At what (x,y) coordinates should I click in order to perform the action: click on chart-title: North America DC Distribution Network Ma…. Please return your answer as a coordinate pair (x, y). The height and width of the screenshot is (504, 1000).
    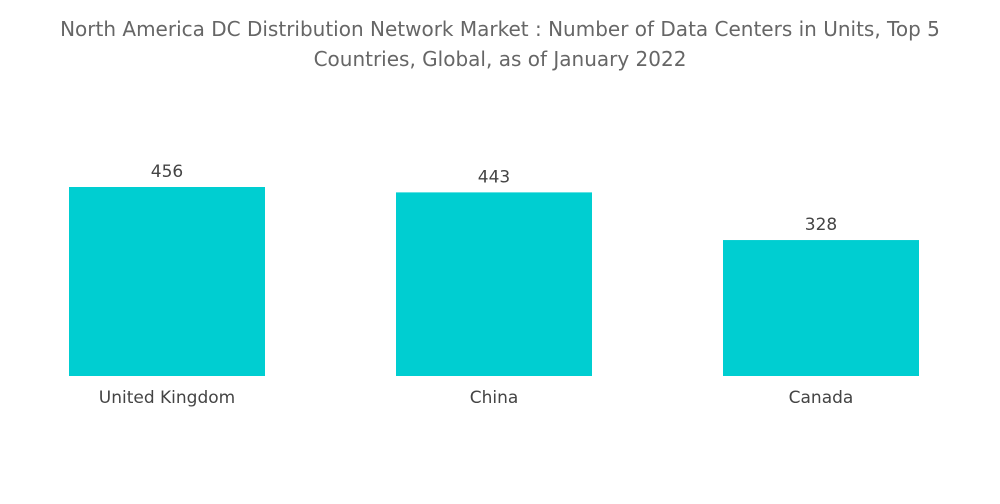
    Looking at the image, I should click on (500, 44).